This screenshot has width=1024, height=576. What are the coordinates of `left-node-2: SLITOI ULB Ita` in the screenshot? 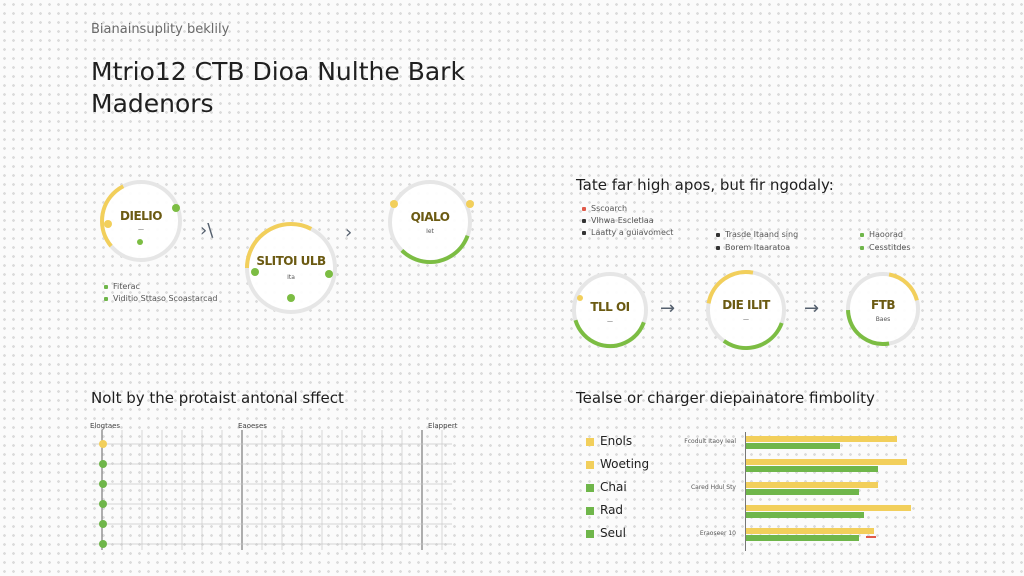 It's located at (291, 268).